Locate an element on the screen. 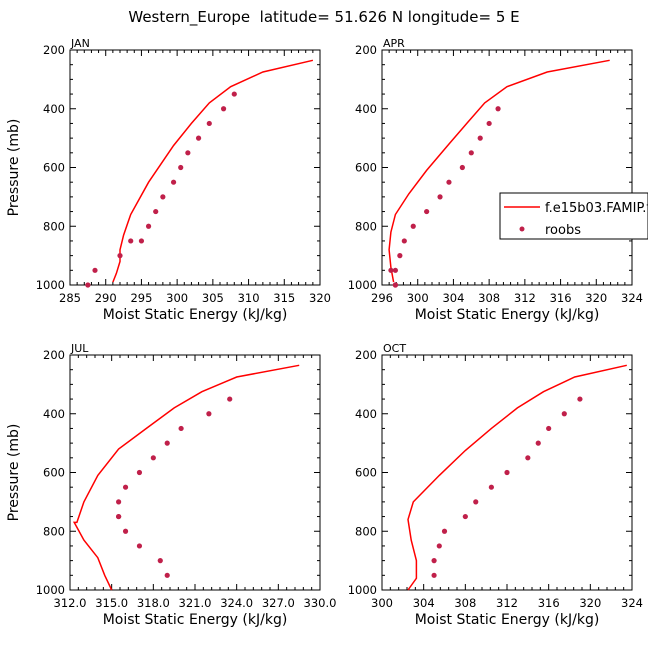 Image resolution: width=648 pixels, height=648 pixels. x-tick-label: 285 is located at coordinates (70, 298).